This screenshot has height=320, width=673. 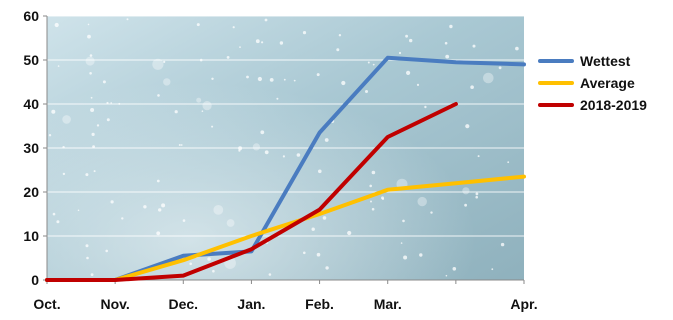 What do you see at coordinates (46, 304) in the screenshot?
I see `x-tick-label: Oct.` at bounding box center [46, 304].